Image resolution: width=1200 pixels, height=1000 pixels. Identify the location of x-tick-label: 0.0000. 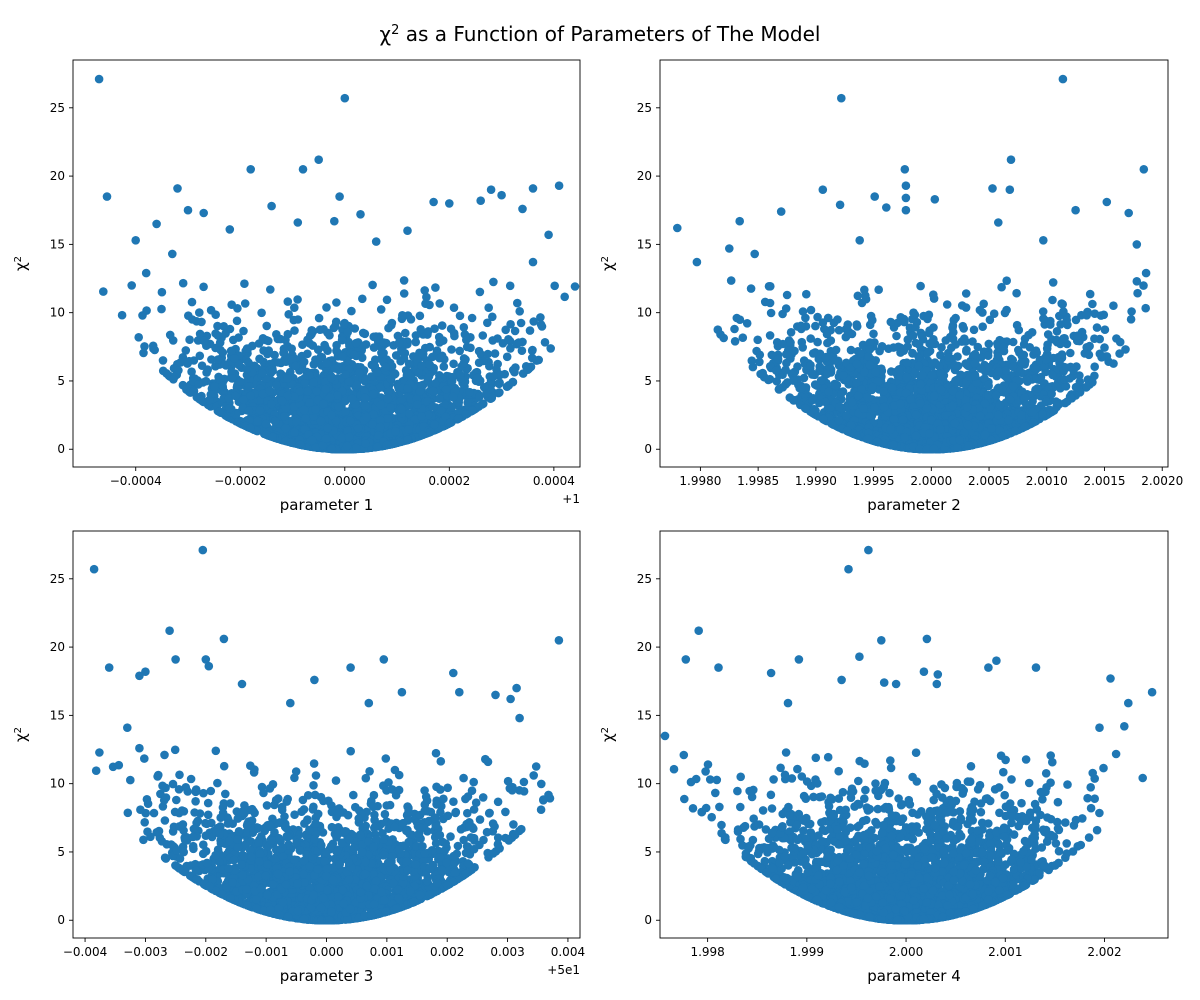
(345, 481).